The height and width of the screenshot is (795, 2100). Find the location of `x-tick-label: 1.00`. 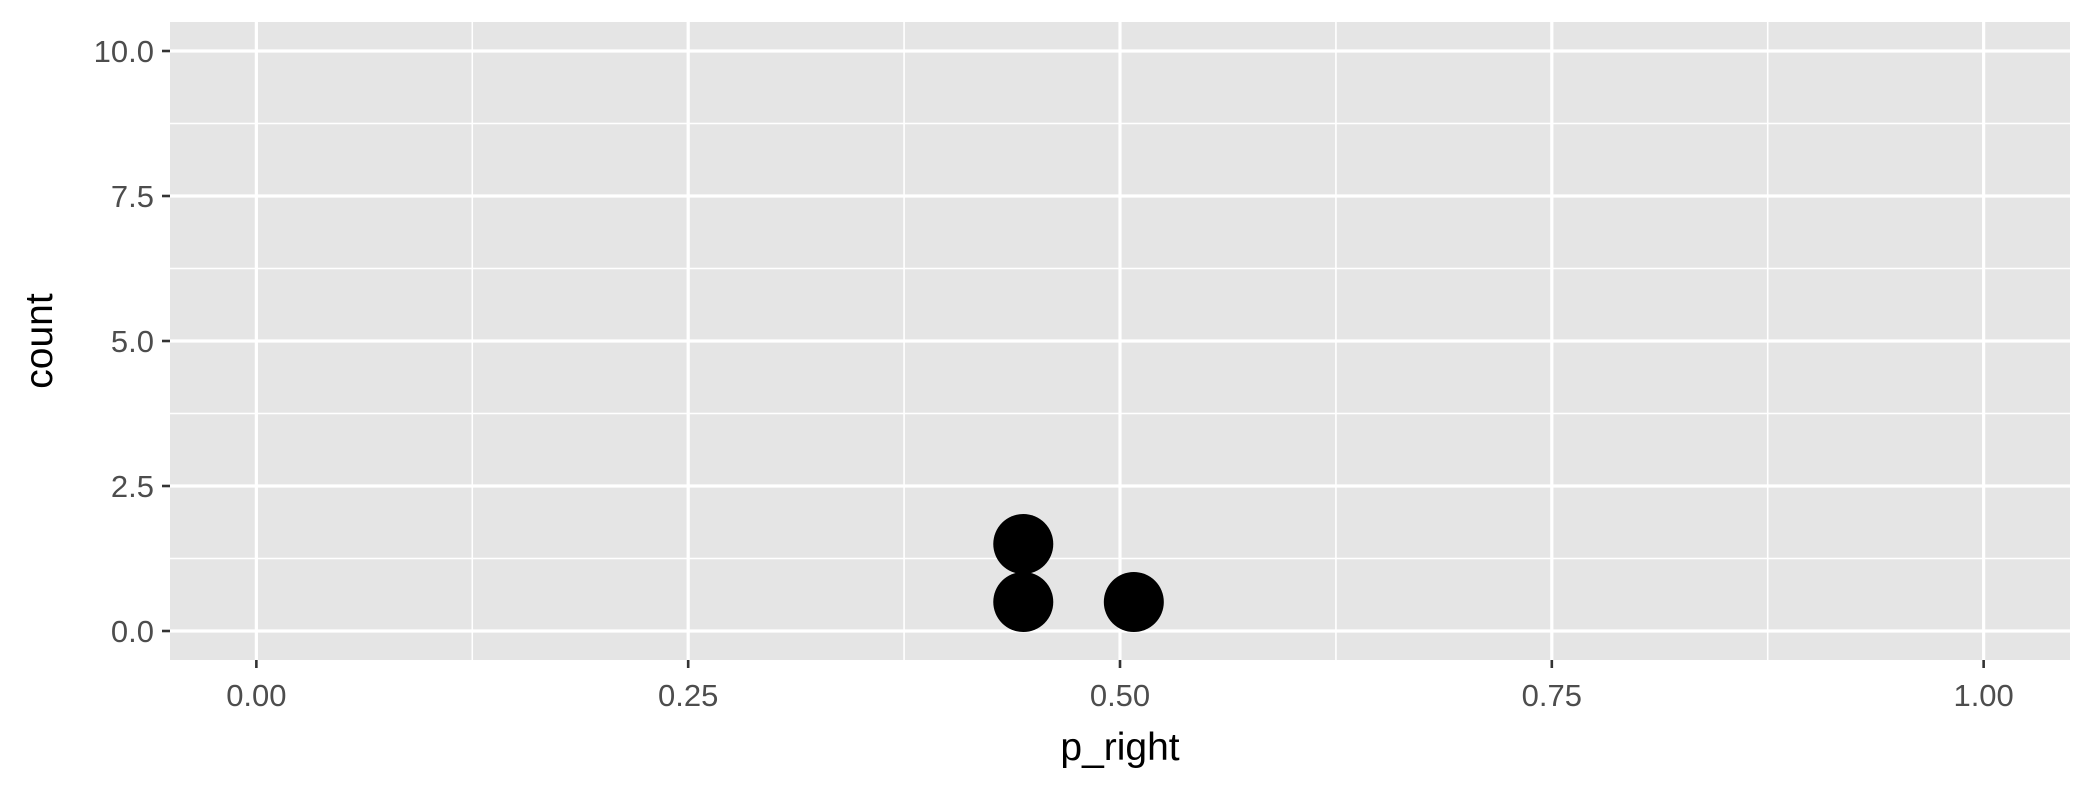

x-tick-label: 1.00 is located at coordinates (1983, 695).